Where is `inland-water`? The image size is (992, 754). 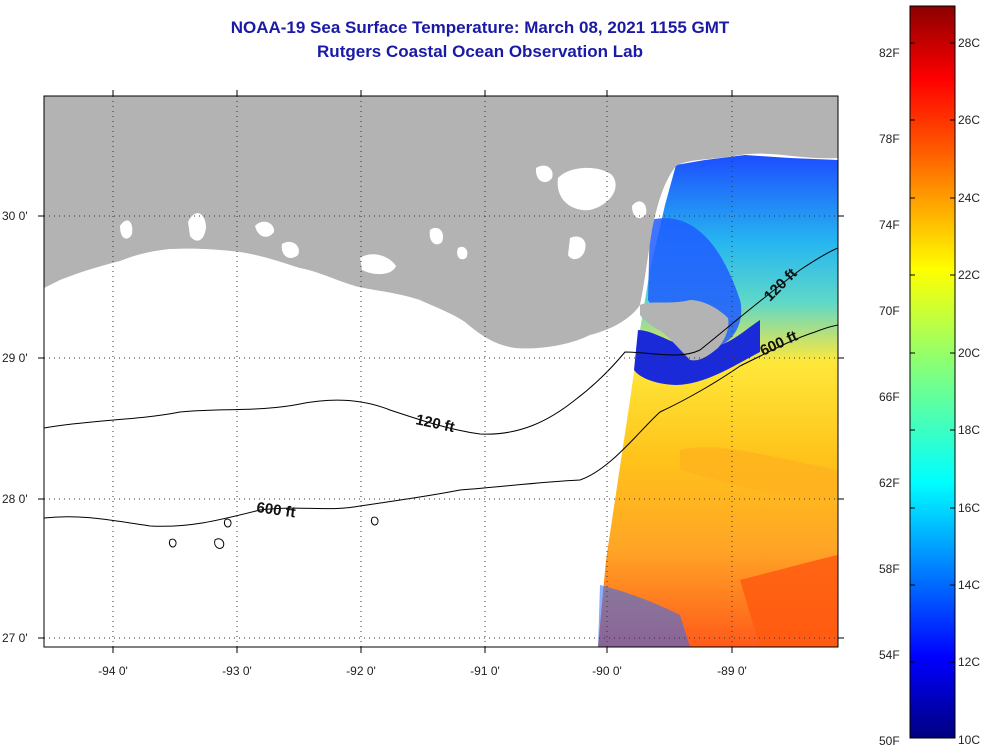 inland-water is located at coordinates (383, 220).